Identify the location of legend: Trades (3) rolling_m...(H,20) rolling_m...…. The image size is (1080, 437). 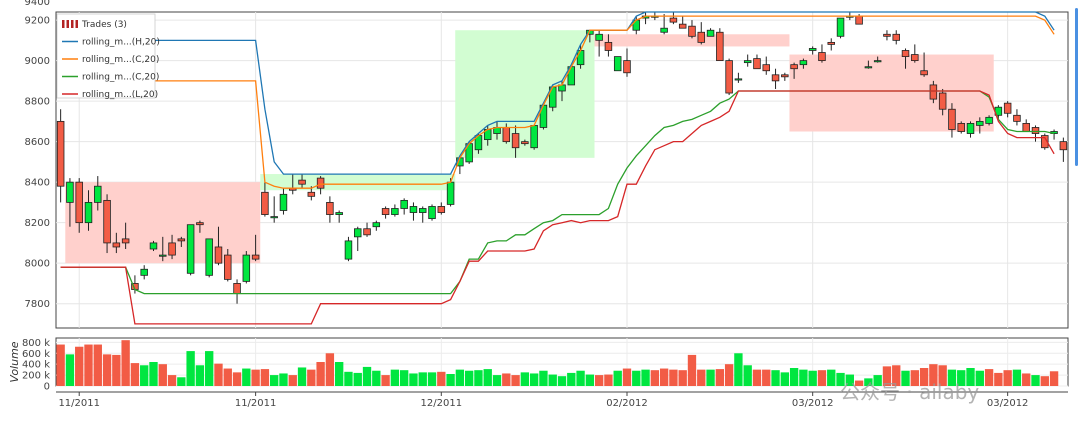
(108, 56).